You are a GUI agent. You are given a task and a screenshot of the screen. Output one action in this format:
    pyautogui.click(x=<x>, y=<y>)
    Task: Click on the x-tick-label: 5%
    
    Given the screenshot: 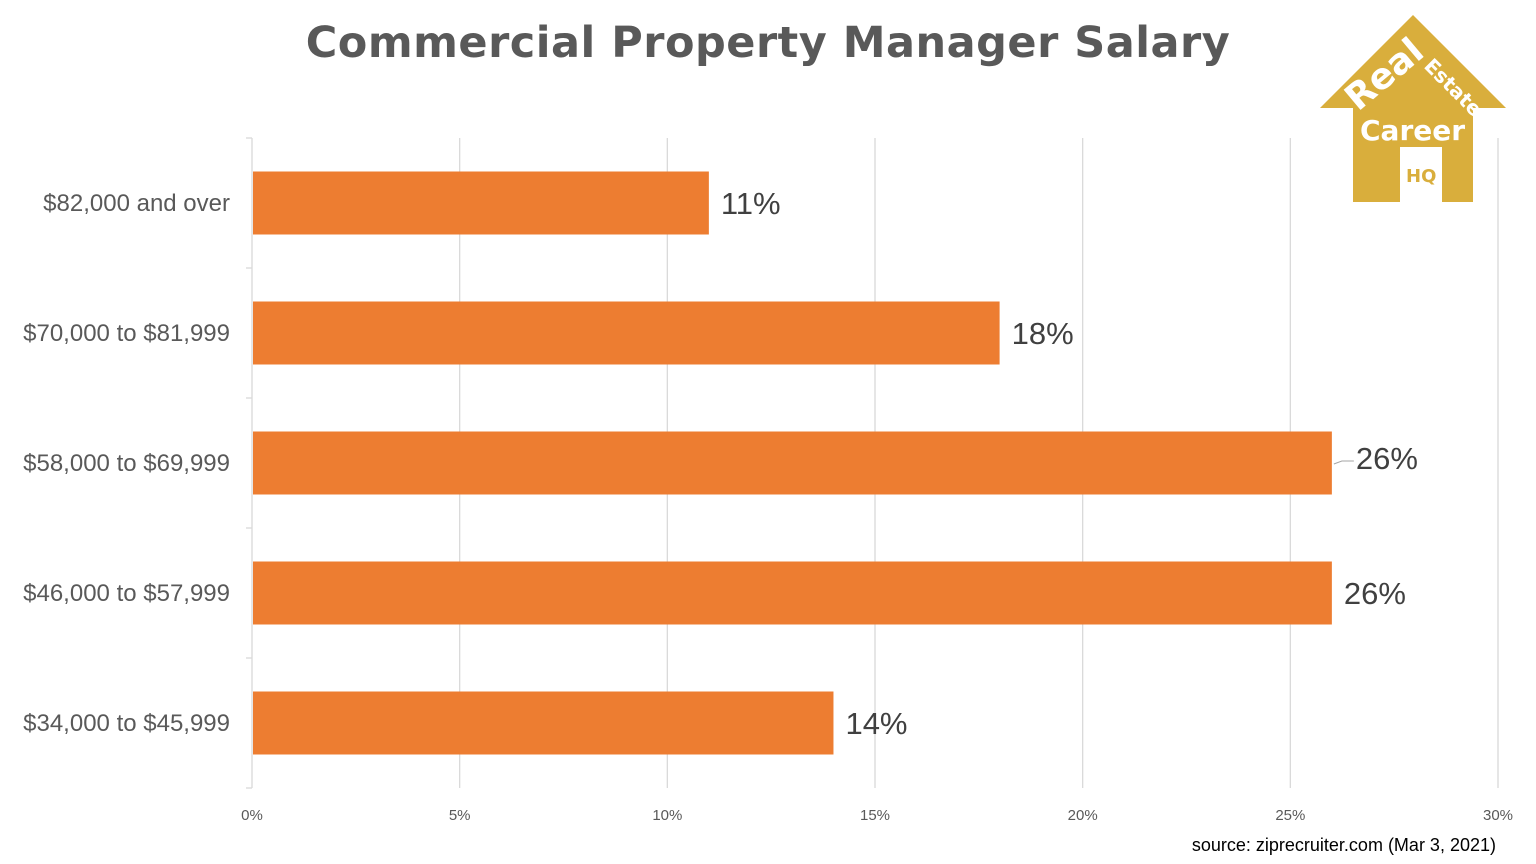 What is the action you would take?
    pyautogui.click(x=460, y=815)
    